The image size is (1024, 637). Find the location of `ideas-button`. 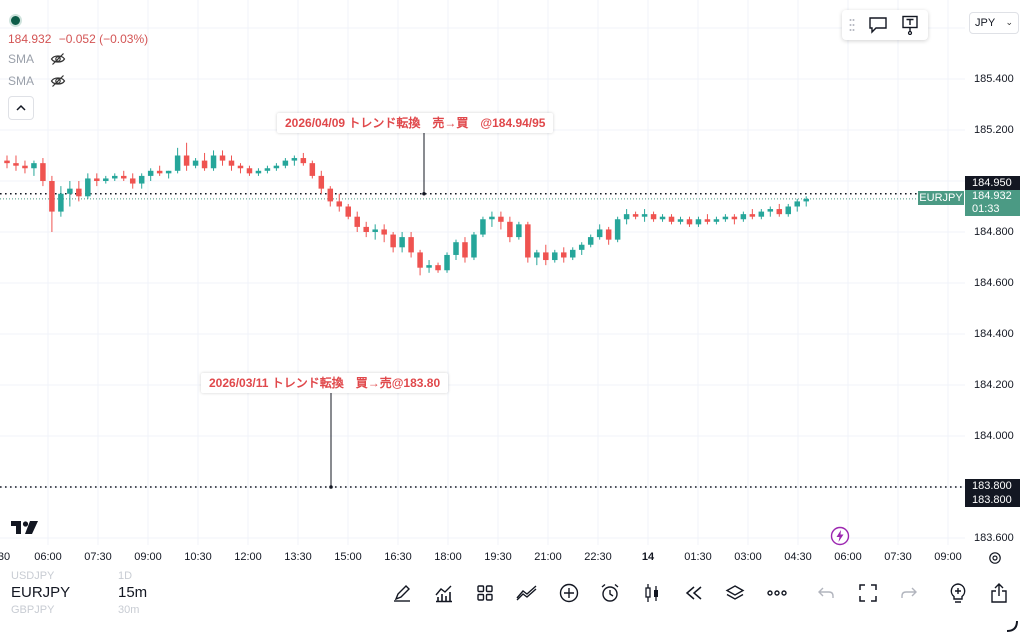

ideas-button is located at coordinates (958, 593).